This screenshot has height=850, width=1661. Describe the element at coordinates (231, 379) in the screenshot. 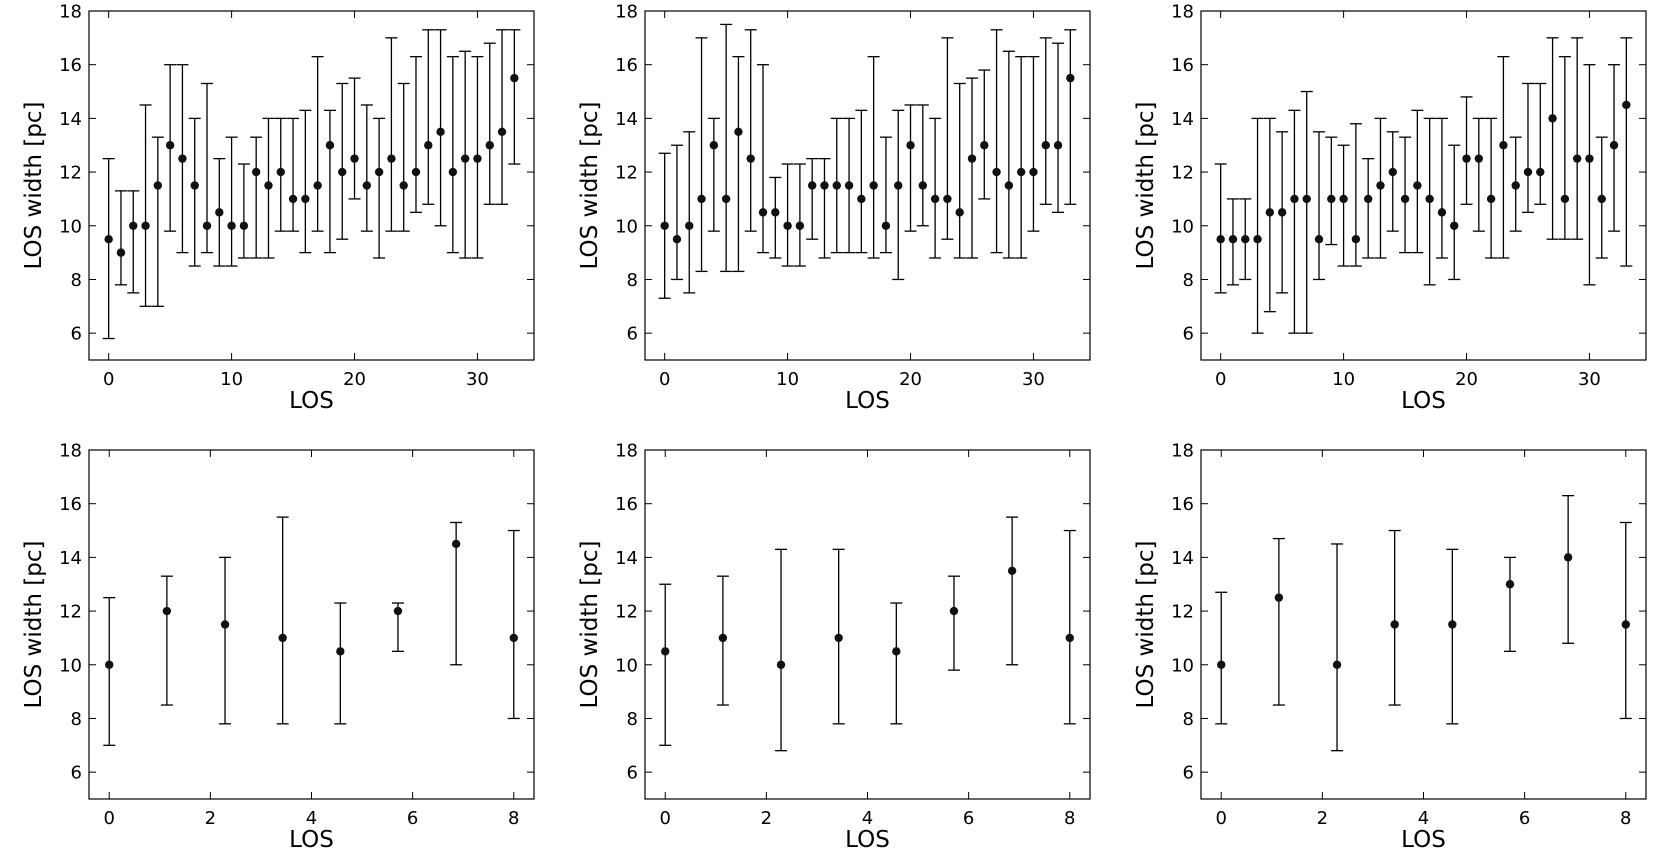

I see `x-tick-label: 10` at that location.